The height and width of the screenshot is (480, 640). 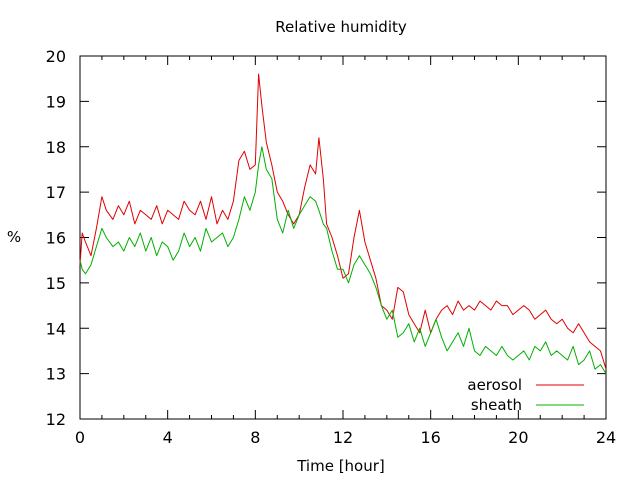 I want to click on y-tick-label: 18, so click(x=56, y=147).